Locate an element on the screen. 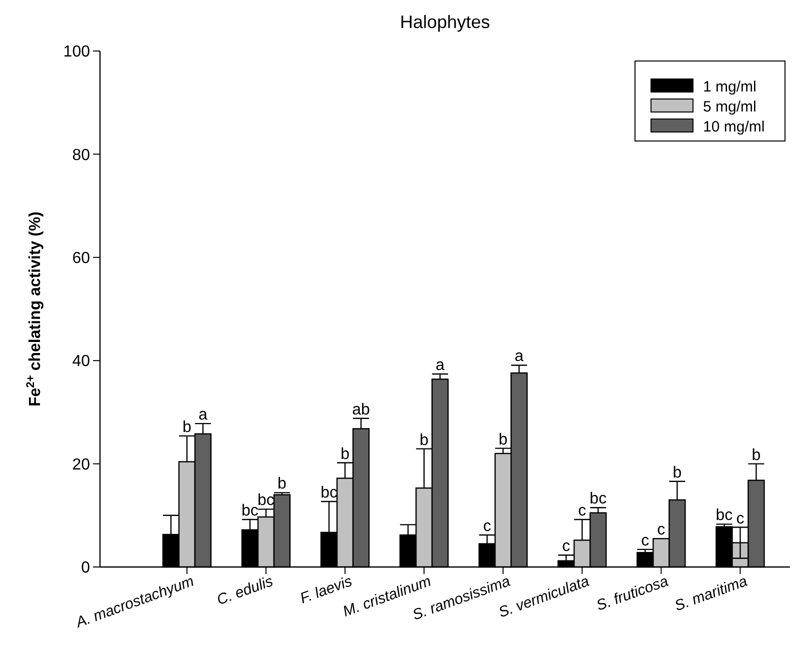 The width and height of the screenshot is (811, 671). y-tick-label: 100 is located at coordinates (76, 52).